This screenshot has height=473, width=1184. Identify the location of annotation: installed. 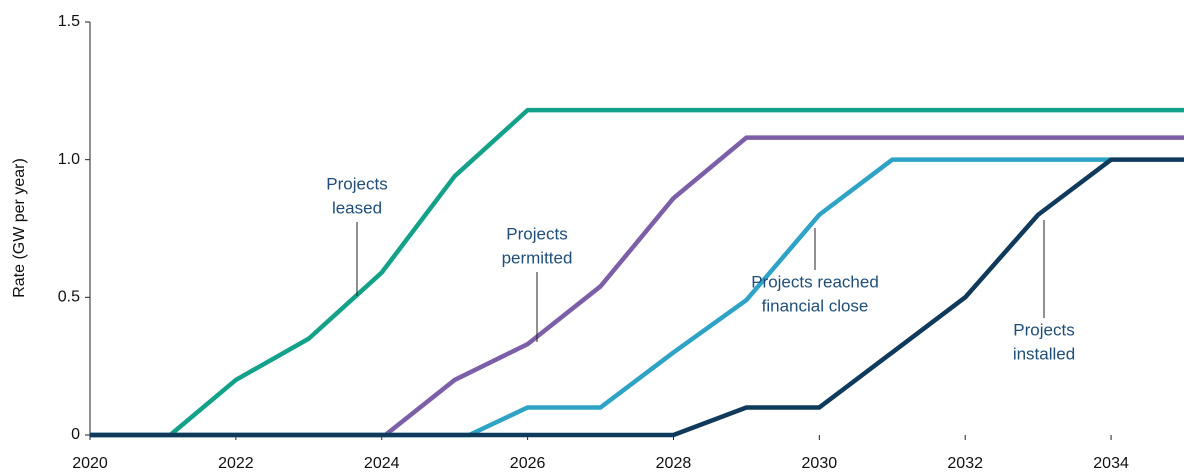
(1044, 353).